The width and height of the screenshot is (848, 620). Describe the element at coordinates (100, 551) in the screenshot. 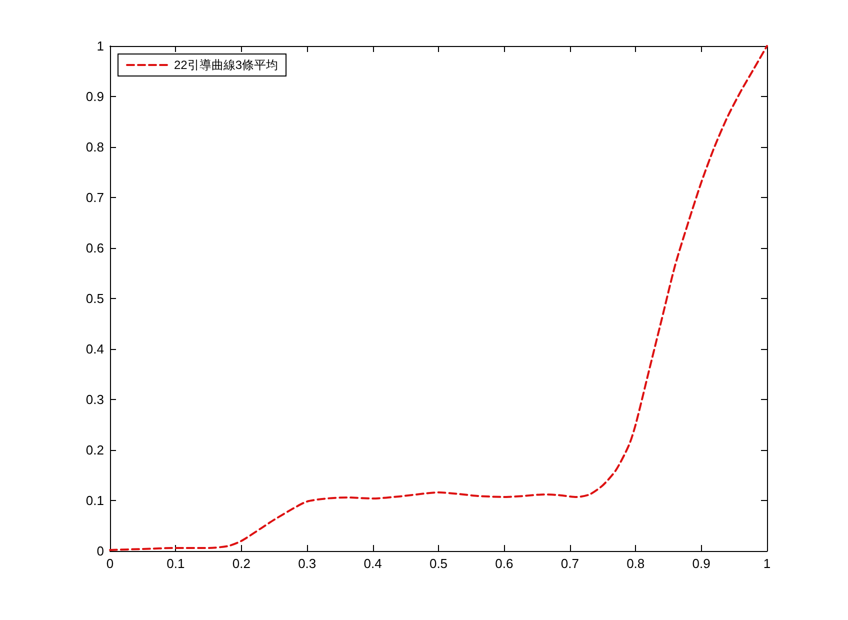

I see `y-tick-label: 0` at that location.